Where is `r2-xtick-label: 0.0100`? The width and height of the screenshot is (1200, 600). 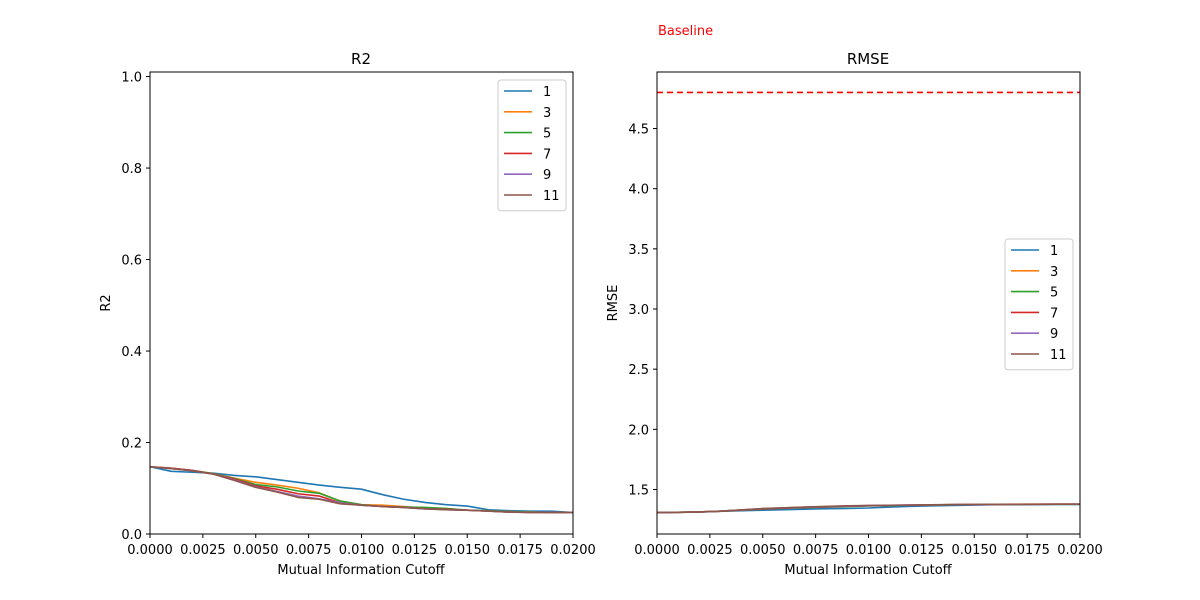 r2-xtick-label: 0.0100 is located at coordinates (362, 550).